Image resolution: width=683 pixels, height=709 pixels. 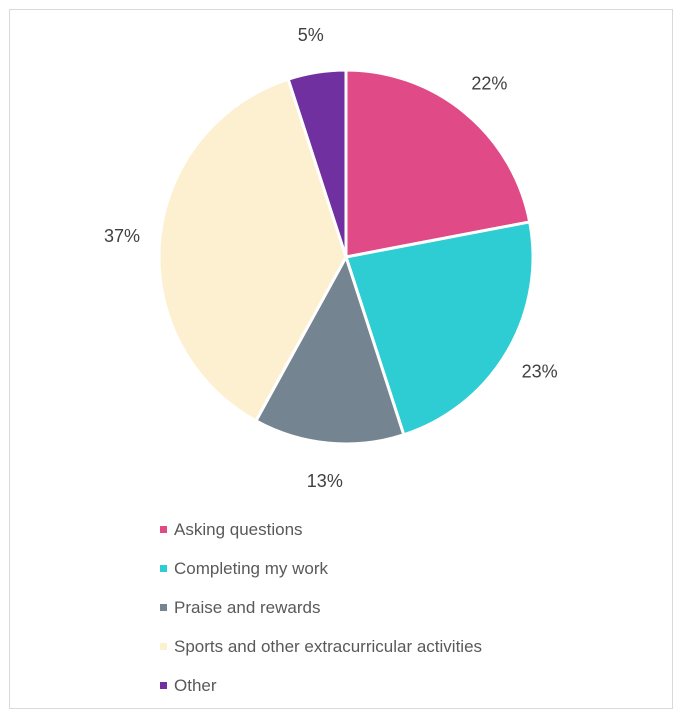 I want to click on legend-item-praise-and-rewards: Praise and rewards, so click(x=321, y=607).